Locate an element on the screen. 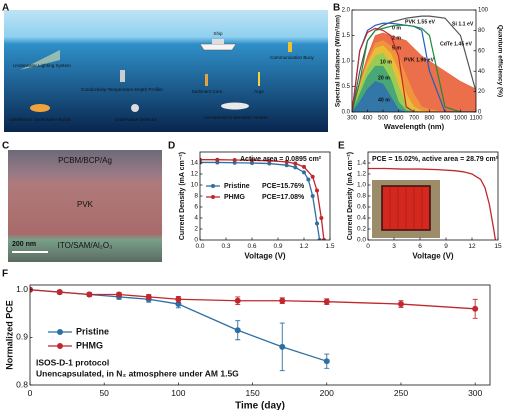  label: 600 is located at coordinates (398, 119).